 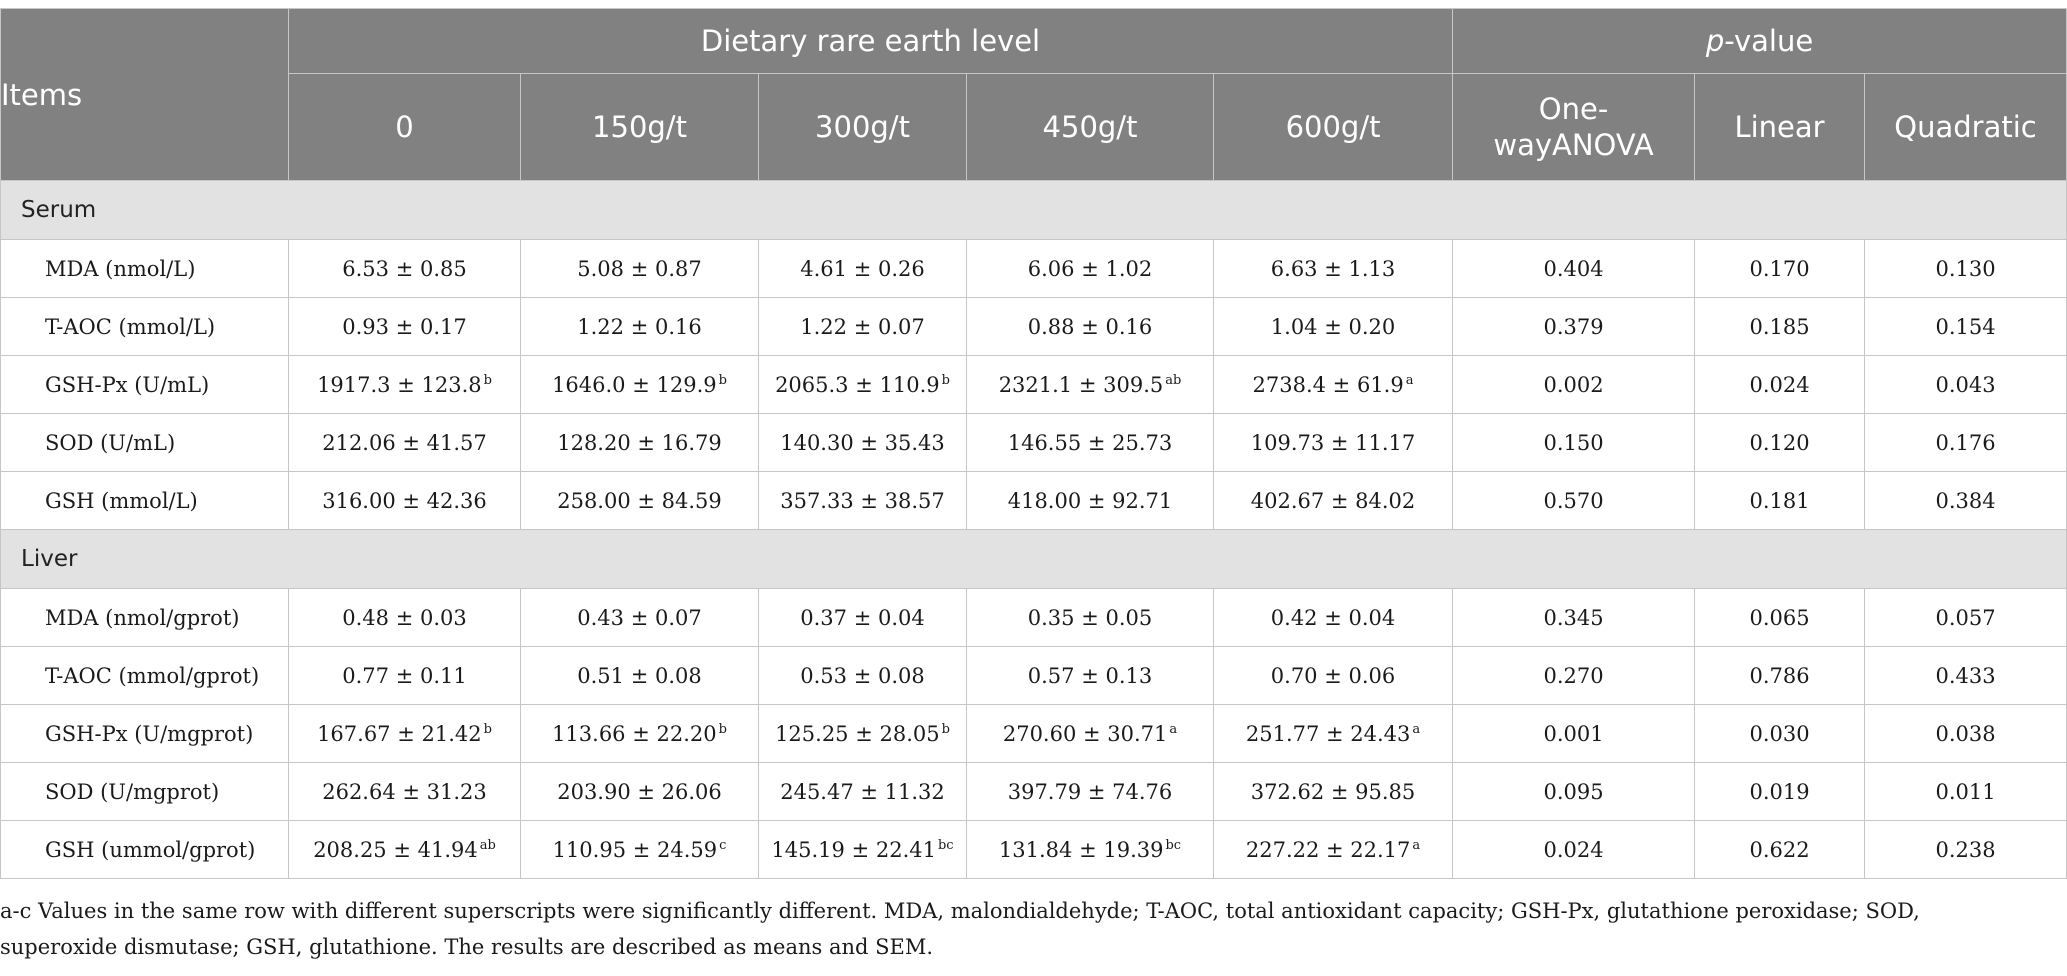 I want to click on quadratic-p-cell: 0.433, so click(x=1965, y=675).